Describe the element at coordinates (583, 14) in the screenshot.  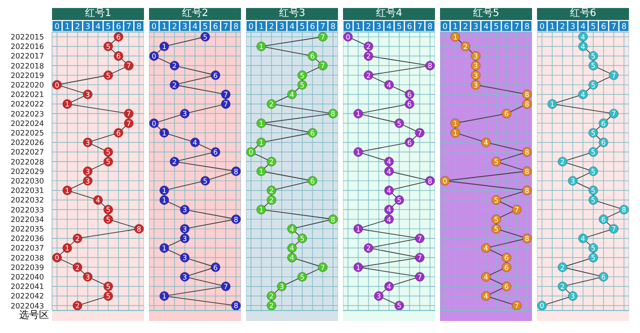
I see `chart-title: 红号6` at that location.